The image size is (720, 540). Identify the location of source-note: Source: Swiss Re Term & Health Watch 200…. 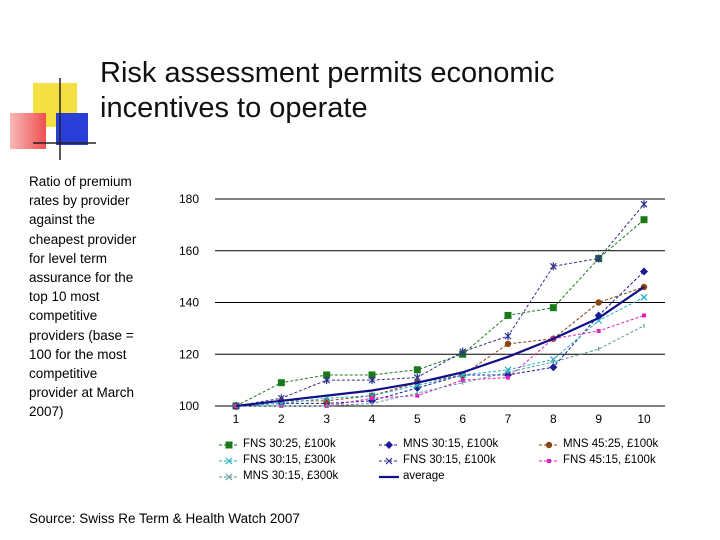
(164, 518).